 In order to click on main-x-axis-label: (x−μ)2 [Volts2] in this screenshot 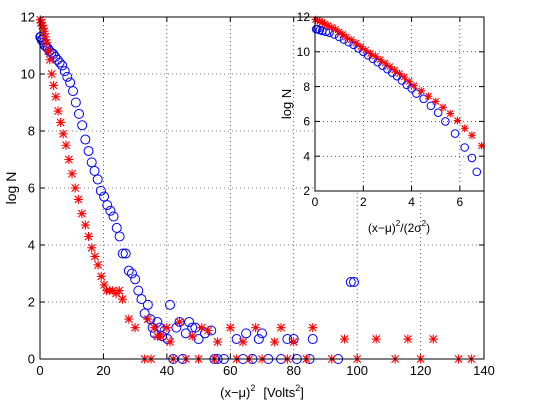, I will do `click(262, 391)`.